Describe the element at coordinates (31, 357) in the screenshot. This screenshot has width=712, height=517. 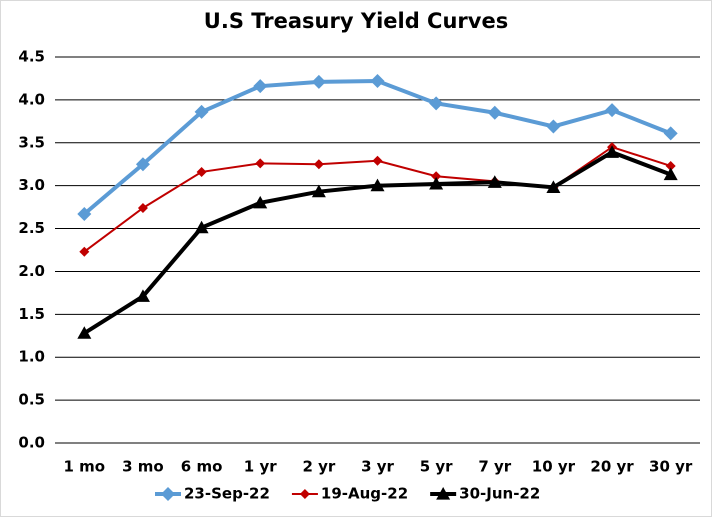
I see `y-tick-label: 1.0` at that location.